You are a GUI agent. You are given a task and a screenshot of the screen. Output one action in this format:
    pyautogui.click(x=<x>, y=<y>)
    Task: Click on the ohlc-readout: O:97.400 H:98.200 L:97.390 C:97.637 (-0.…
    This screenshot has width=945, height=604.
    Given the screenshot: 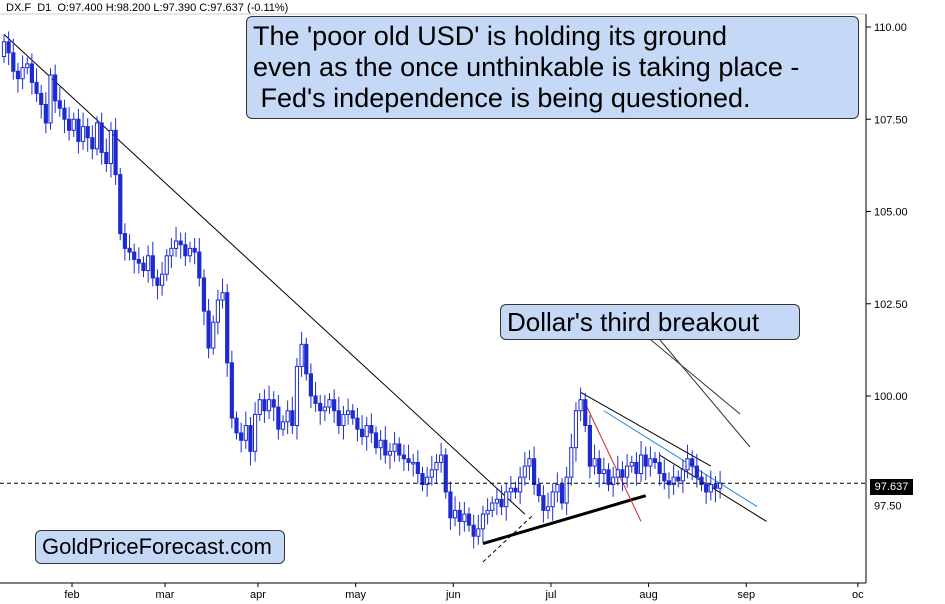 What is the action you would take?
    pyautogui.click(x=173, y=8)
    